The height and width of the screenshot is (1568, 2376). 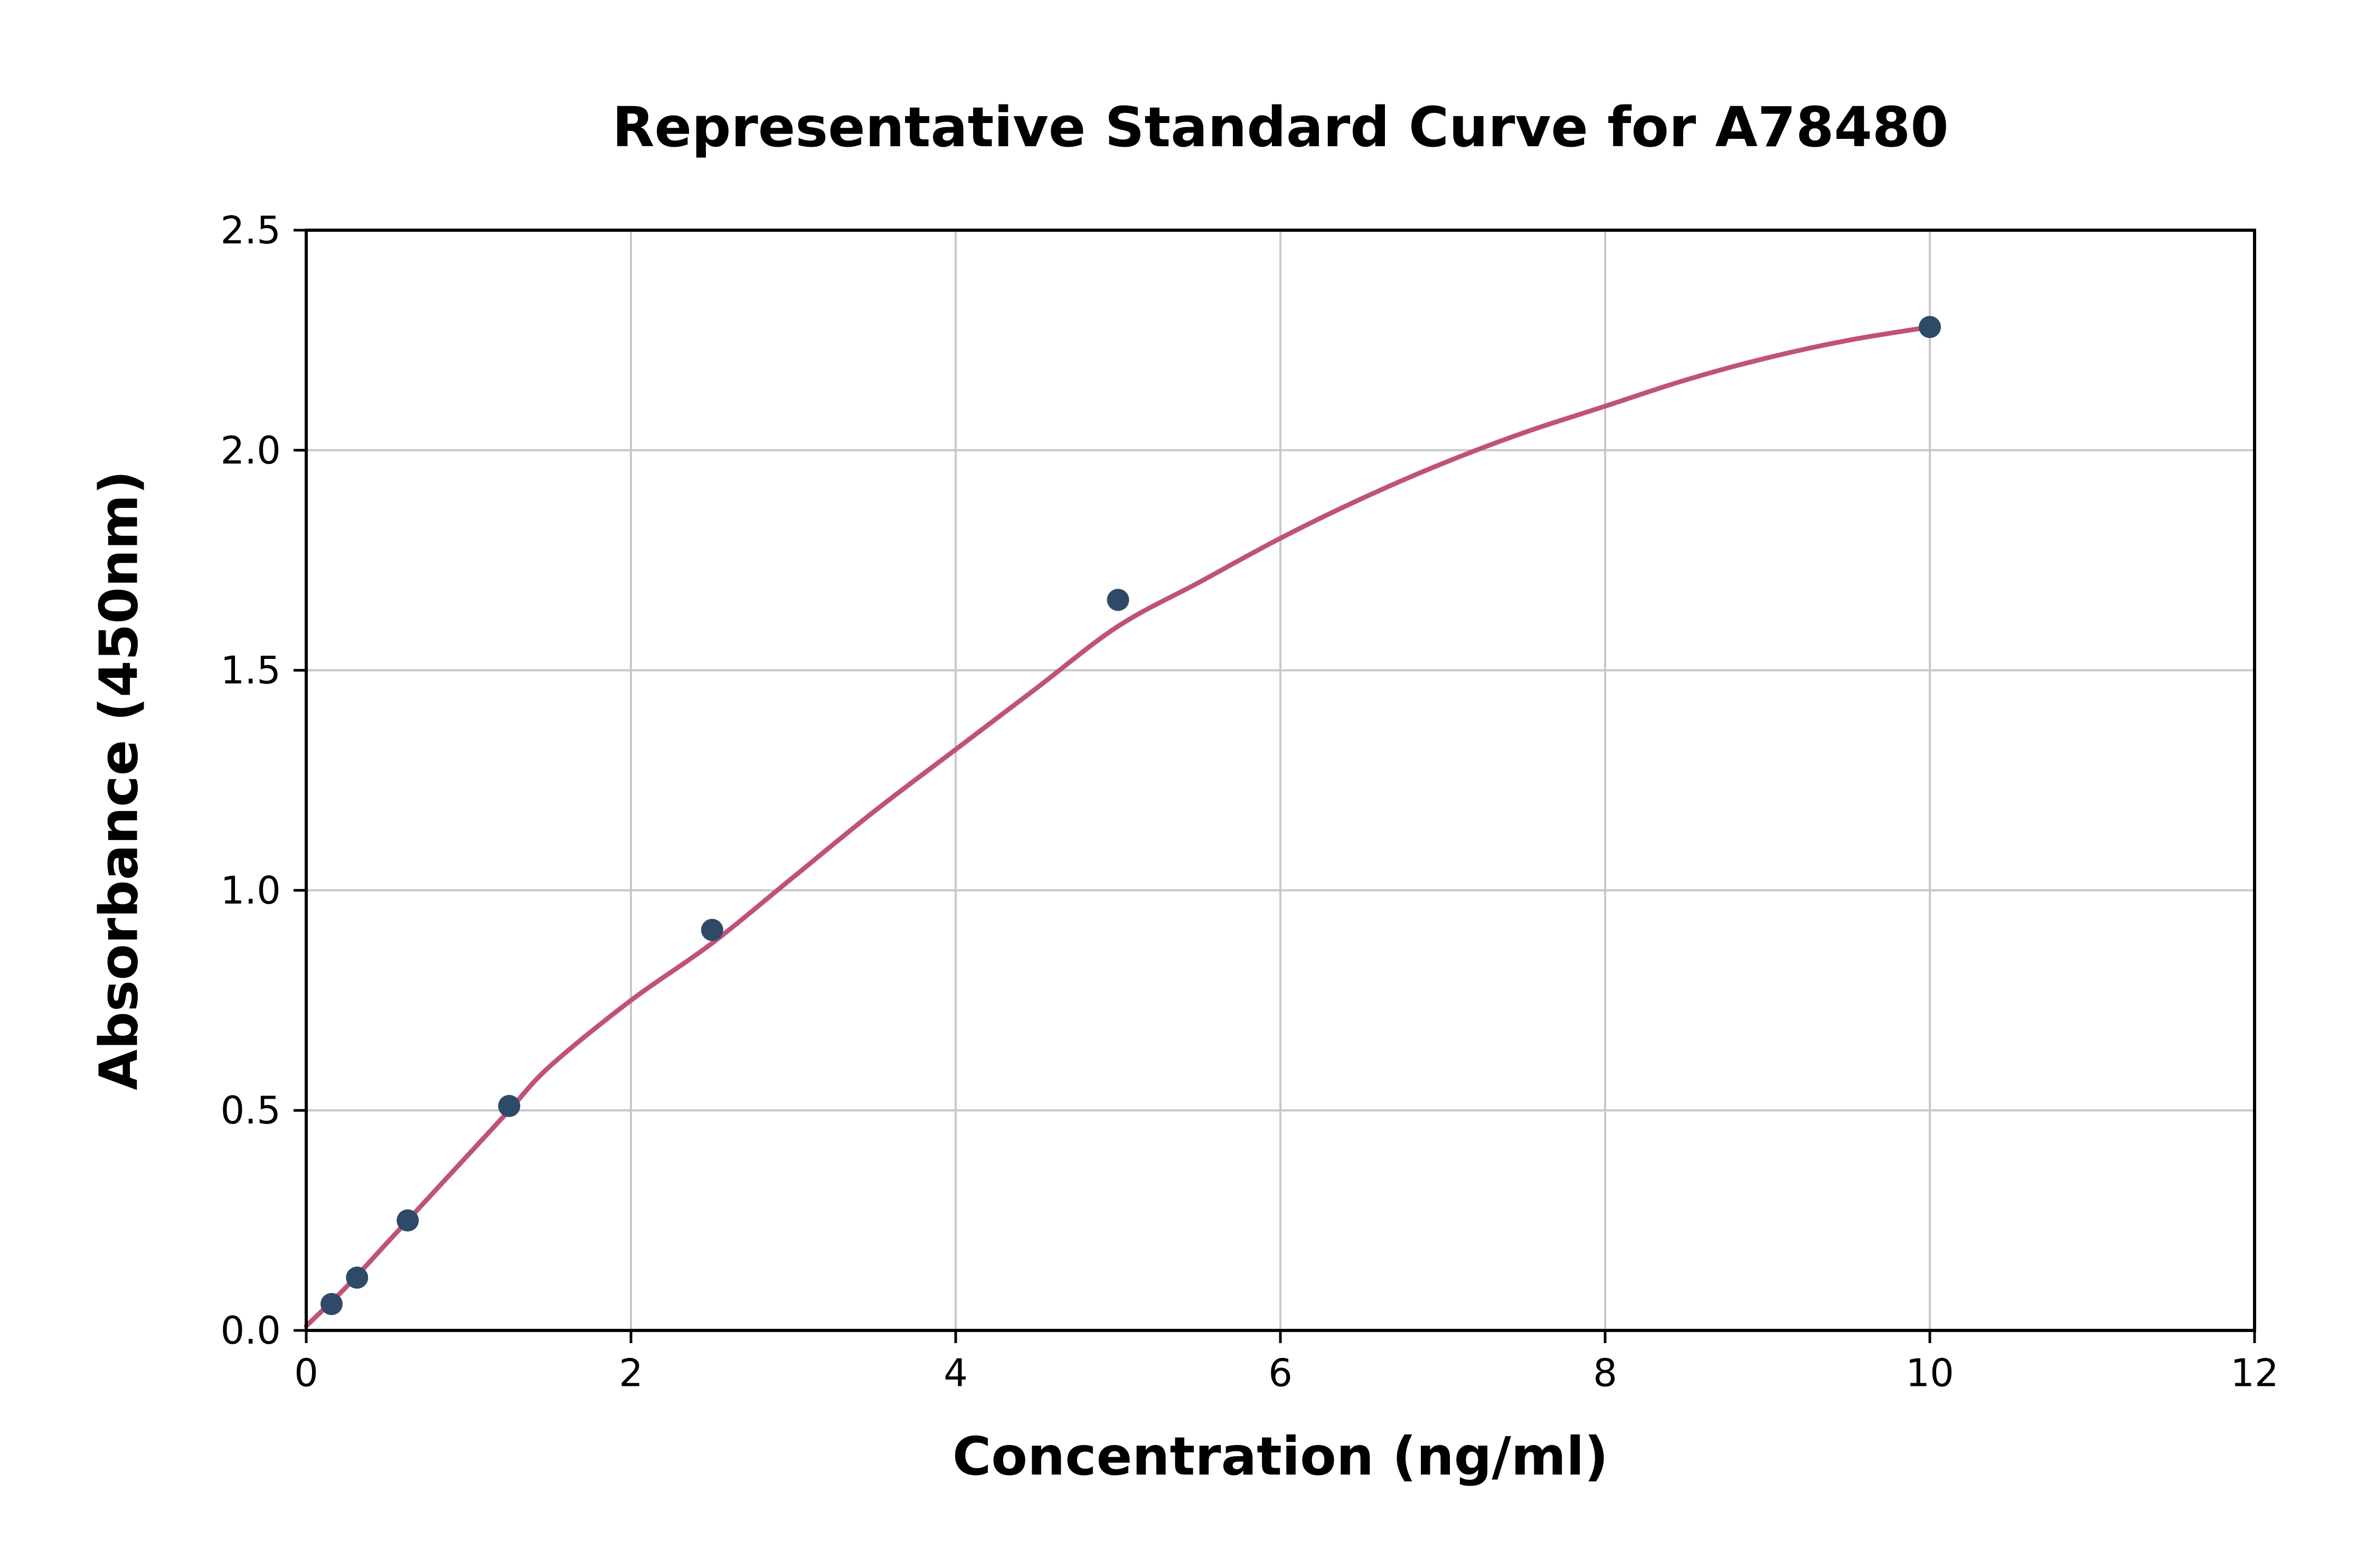 What do you see at coordinates (631, 1373) in the screenshot?
I see `x-tick-label: 2` at bounding box center [631, 1373].